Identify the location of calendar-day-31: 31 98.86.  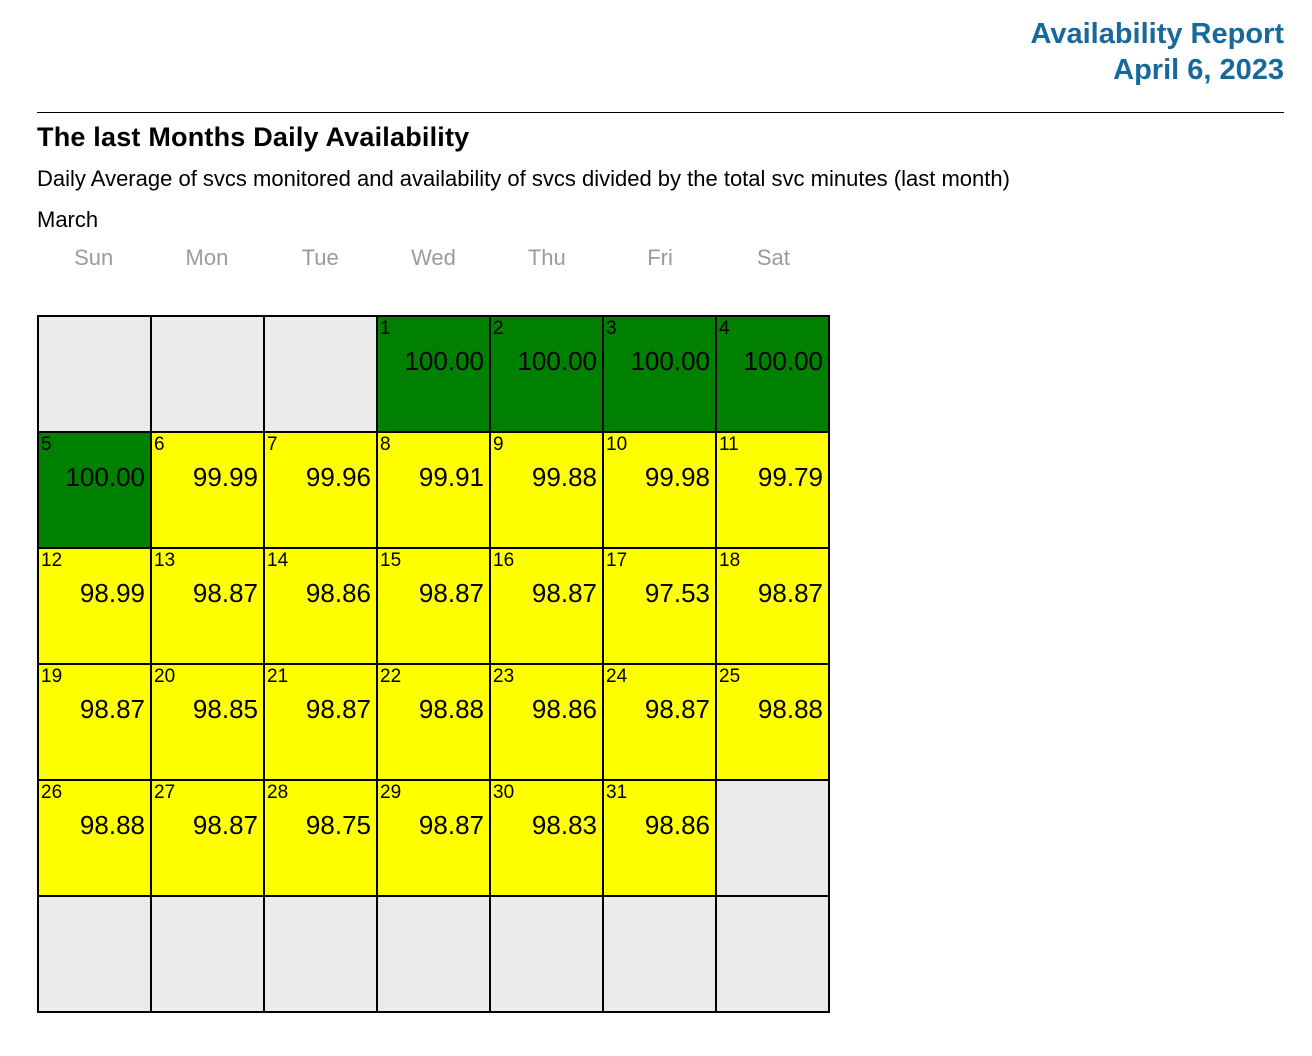
(659, 838).